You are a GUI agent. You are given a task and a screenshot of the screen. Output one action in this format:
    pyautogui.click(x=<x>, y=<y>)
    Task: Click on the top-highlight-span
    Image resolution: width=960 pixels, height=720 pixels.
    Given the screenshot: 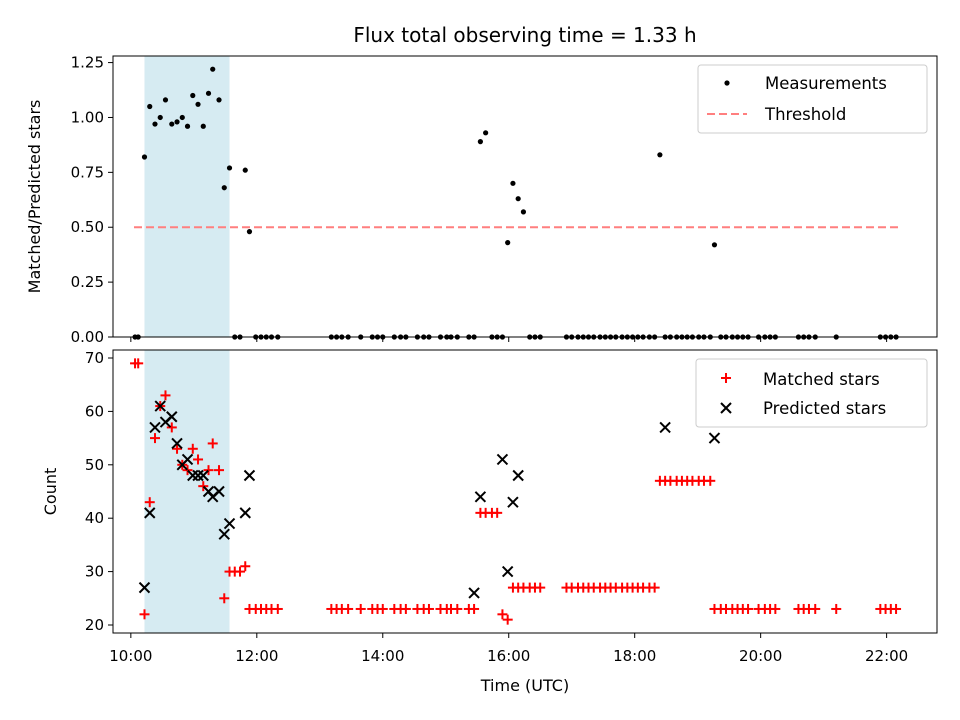 What is the action you would take?
    pyautogui.click(x=187, y=196)
    